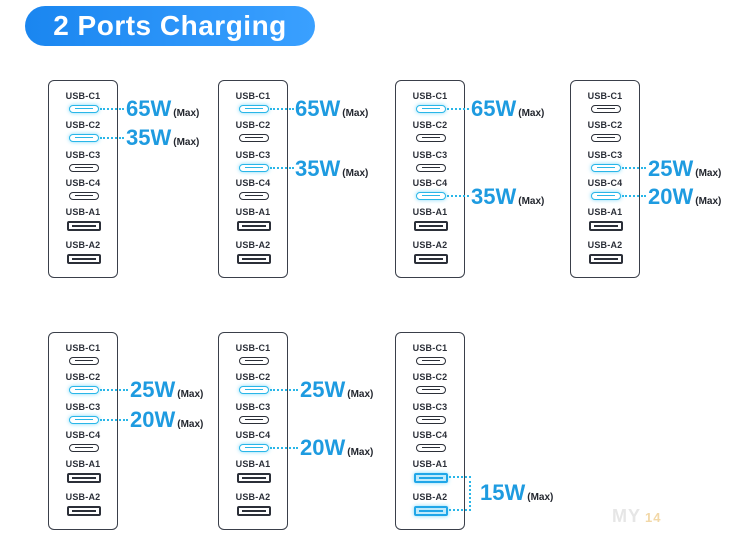  I want to click on watermark: MY 14, so click(636, 516).